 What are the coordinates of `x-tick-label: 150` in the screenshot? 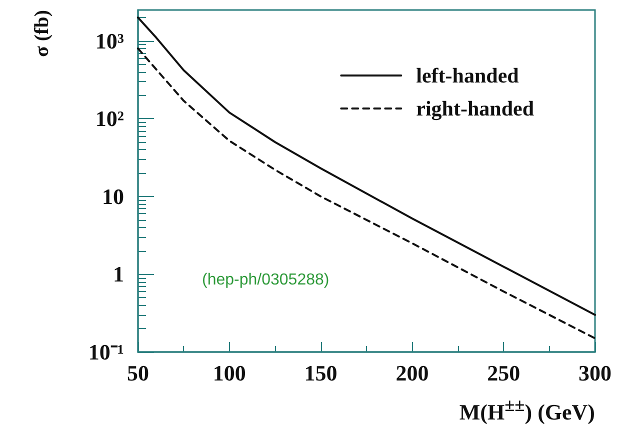 It's located at (321, 373).